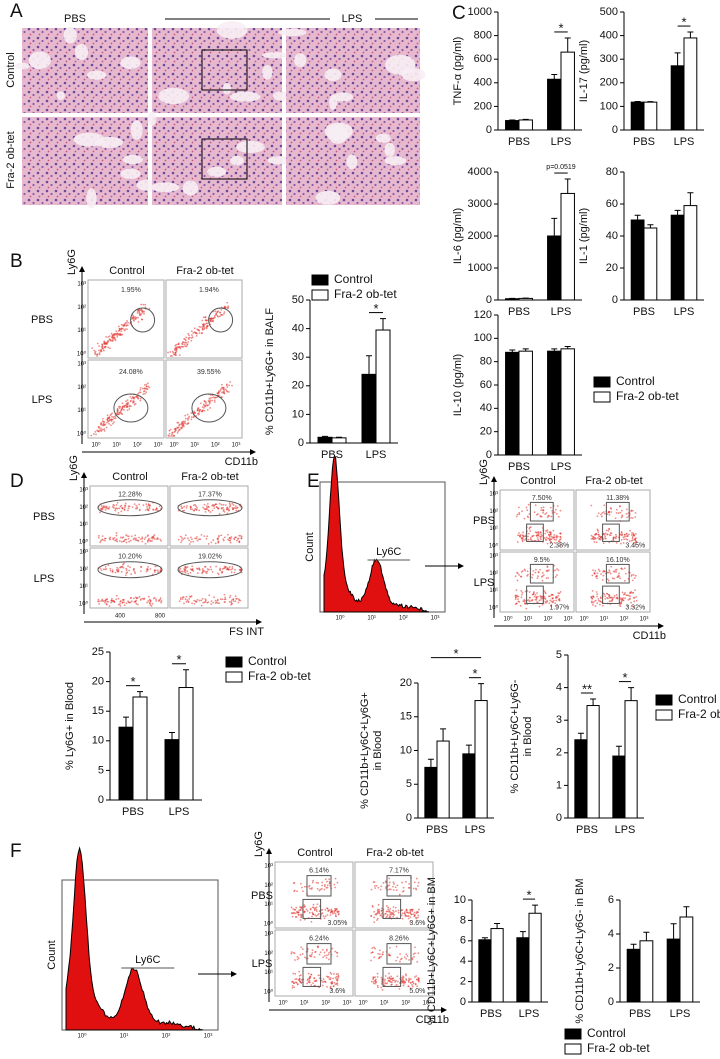 The width and height of the screenshot is (720, 1059). I want to click on gate-label: 2.38%, so click(559, 546).